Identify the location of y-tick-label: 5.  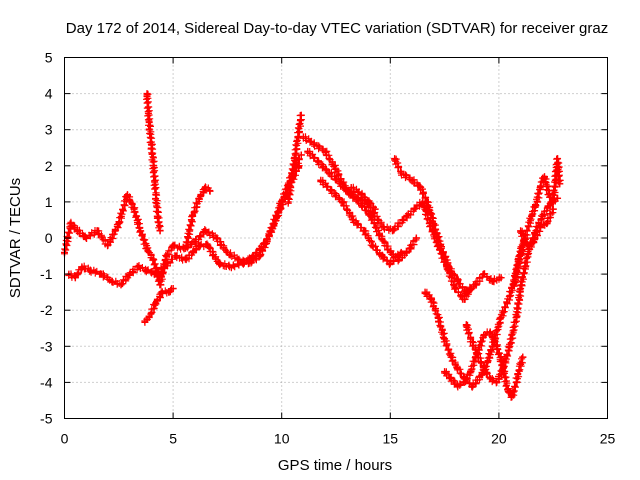
(49, 58).